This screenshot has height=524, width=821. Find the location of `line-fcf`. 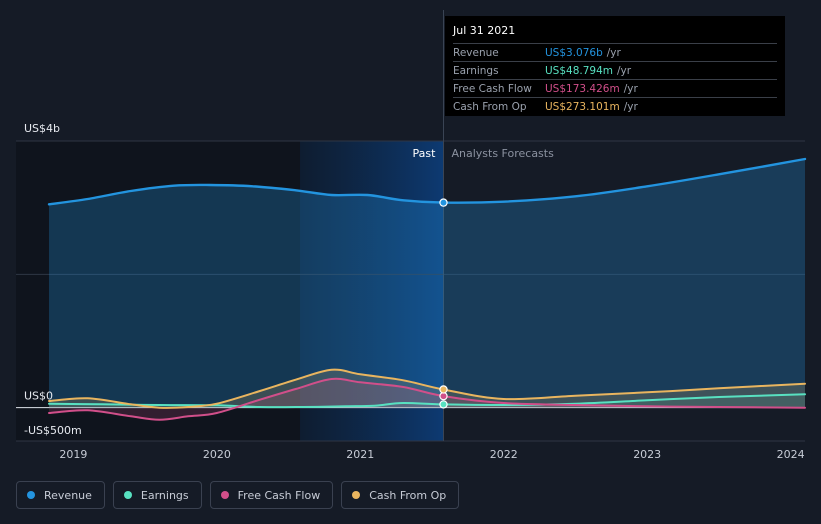

line-fcf is located at coordinates (427, 399).